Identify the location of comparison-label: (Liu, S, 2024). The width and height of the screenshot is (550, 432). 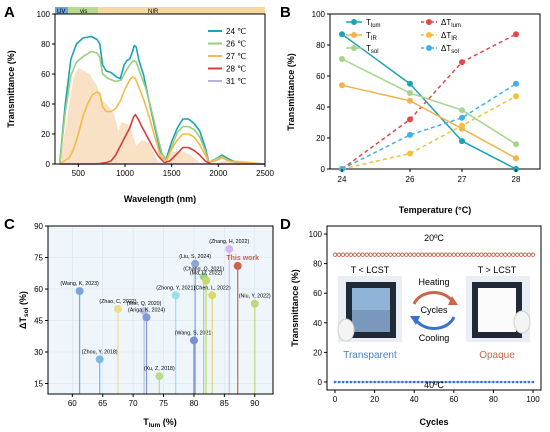
(195, 257).